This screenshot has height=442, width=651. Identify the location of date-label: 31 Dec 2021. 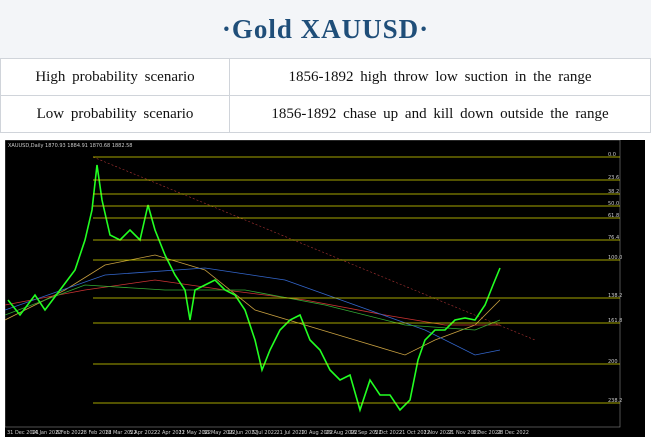
(23, 433).